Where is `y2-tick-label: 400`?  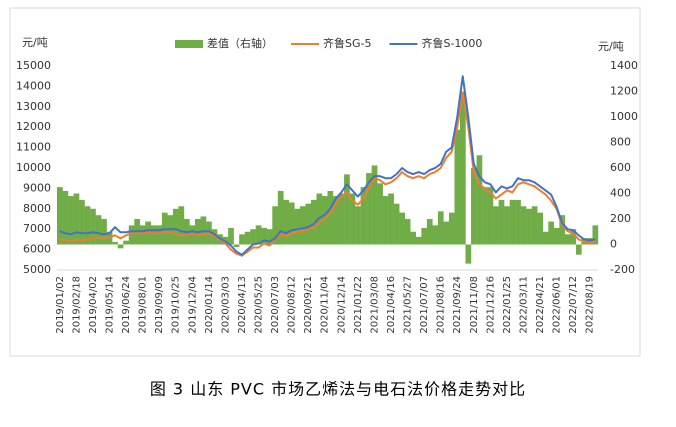
y2-tick-label: 400 is located at coordinates (620, 193).